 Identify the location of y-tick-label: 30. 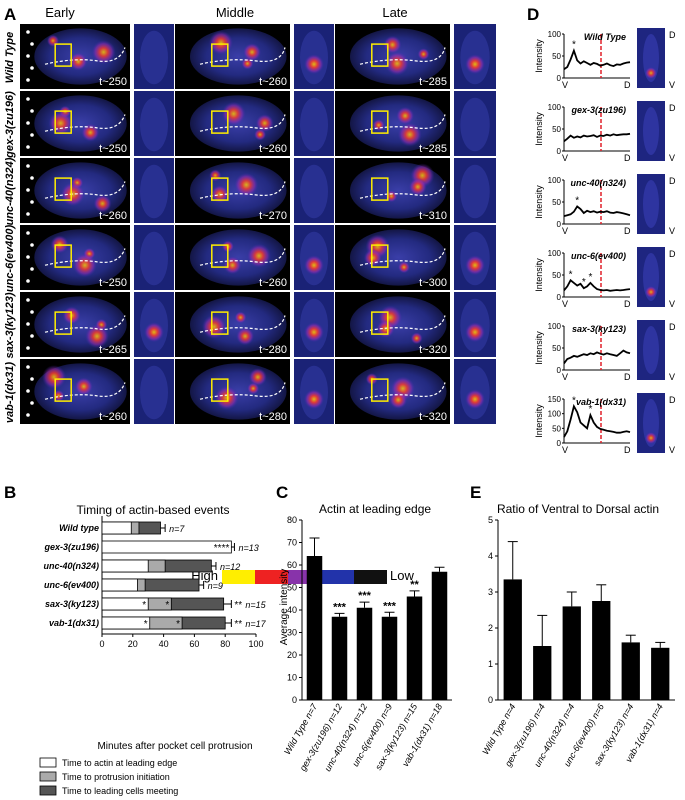
(292, 633).